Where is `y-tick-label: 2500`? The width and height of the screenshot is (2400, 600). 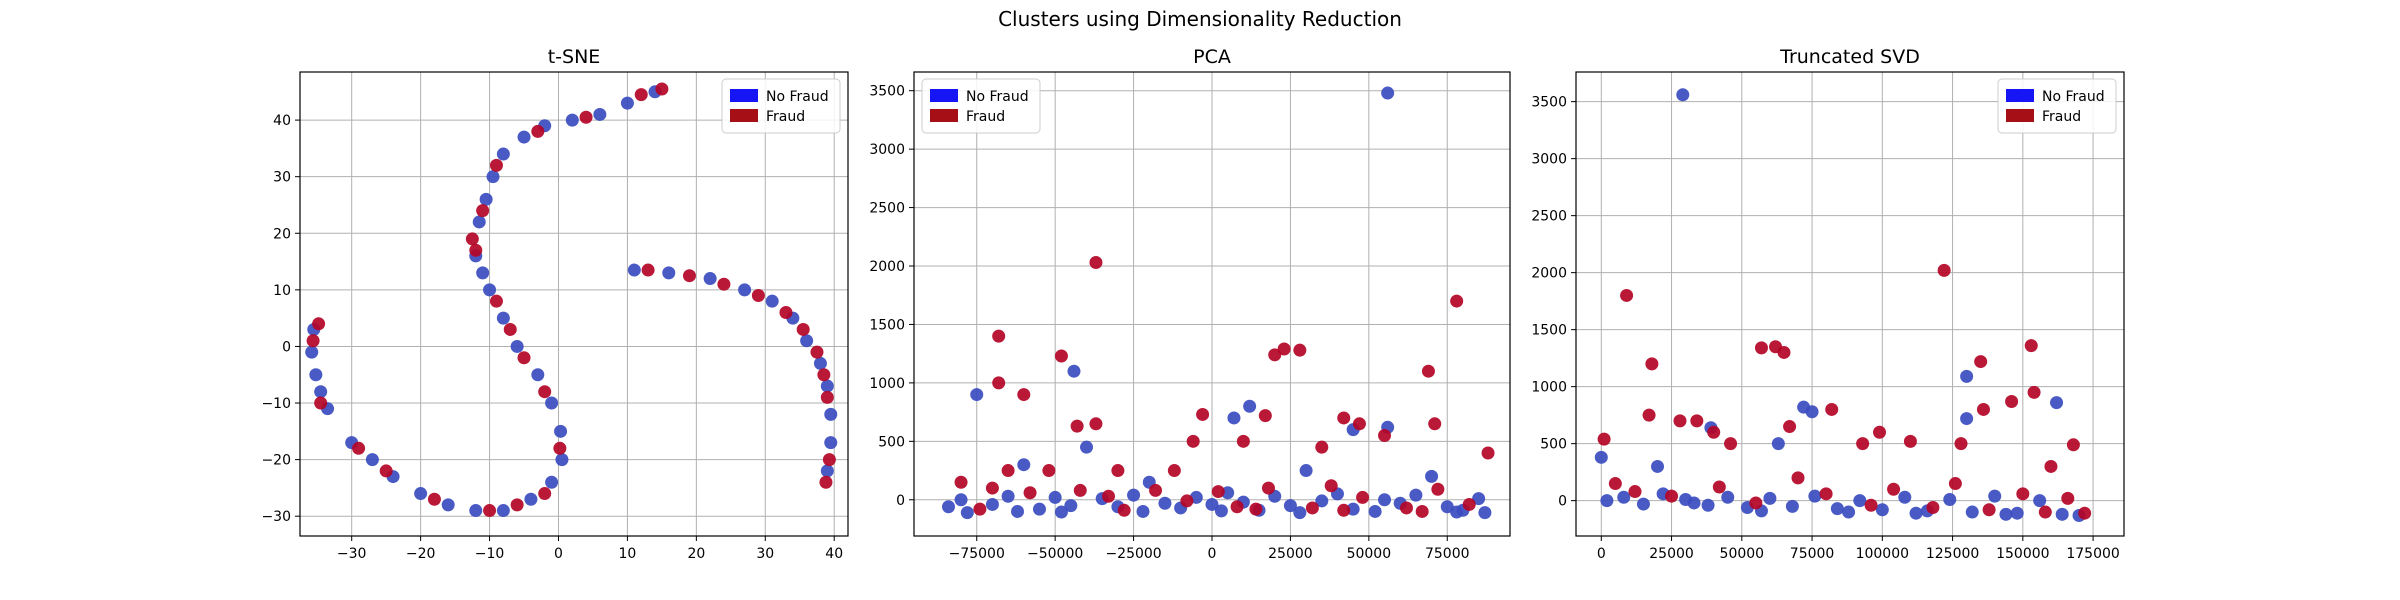
y-tick-label: 2500 is located at coordinates (1549, 217).